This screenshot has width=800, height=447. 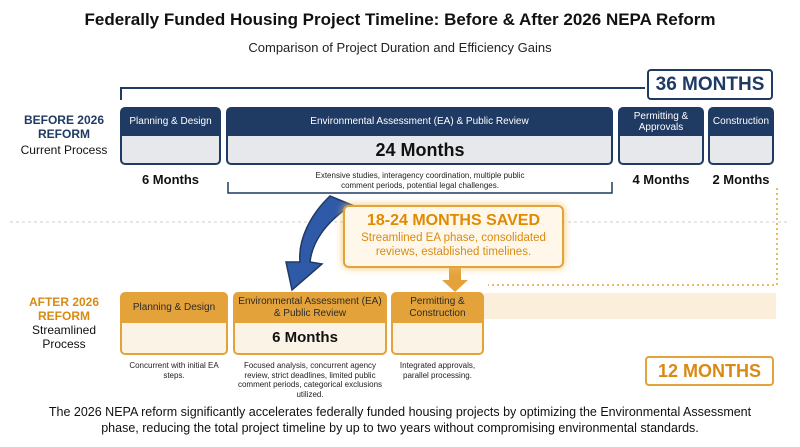 I want to click on before-label: BEFORE 2026 REFORM, so click(x=64, y=127).